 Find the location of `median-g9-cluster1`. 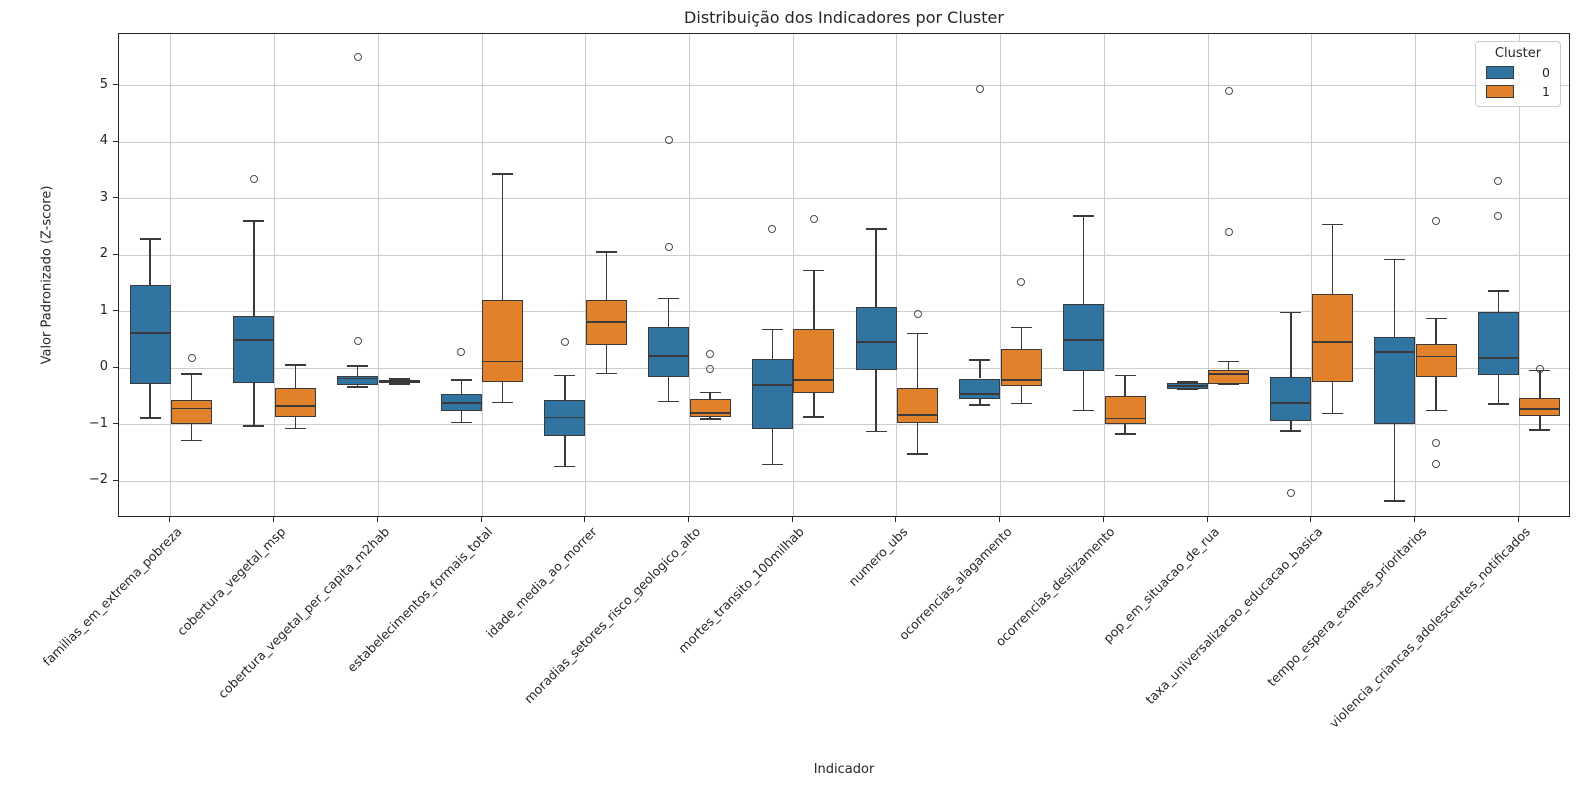

median-g9-cluster1 is located at coordinates (1125, 418).